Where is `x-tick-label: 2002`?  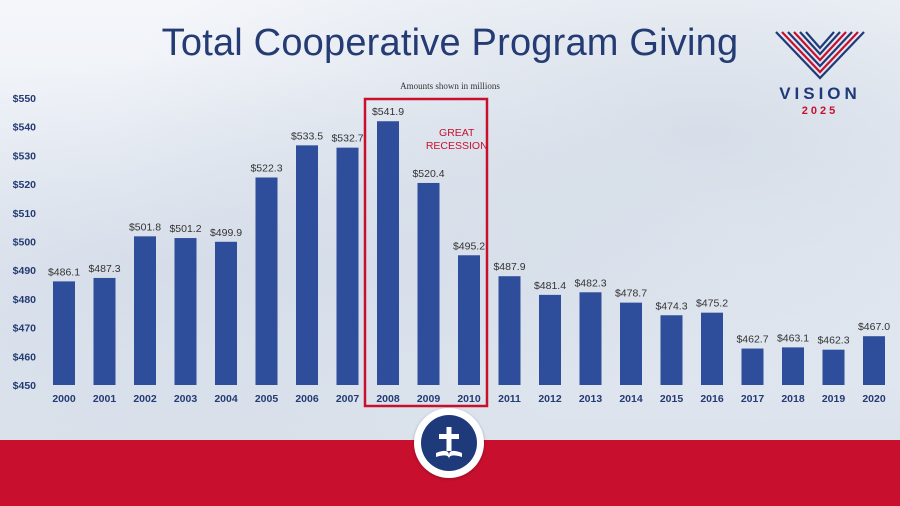 x-tick-label: 2002 is located at coordinates (145, 399).